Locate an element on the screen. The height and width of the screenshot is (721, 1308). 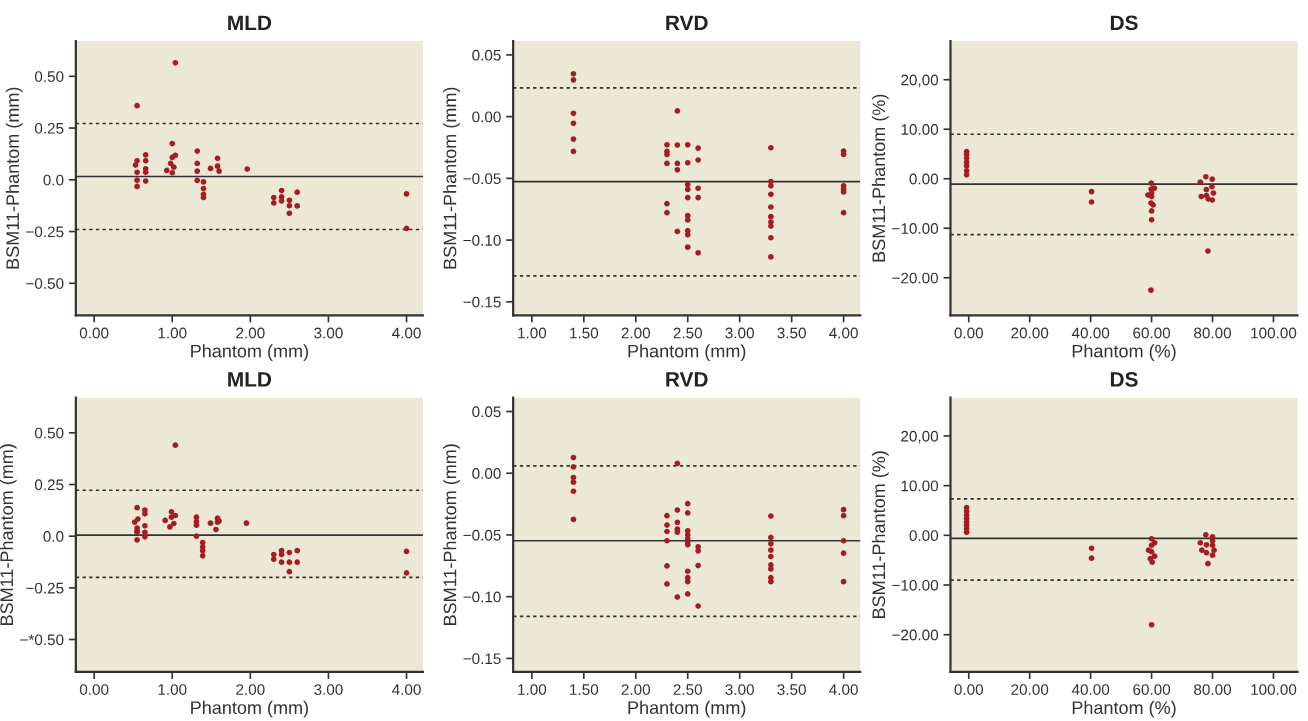
y-tick-label: −0.50 is located at coordinates (45, 283).